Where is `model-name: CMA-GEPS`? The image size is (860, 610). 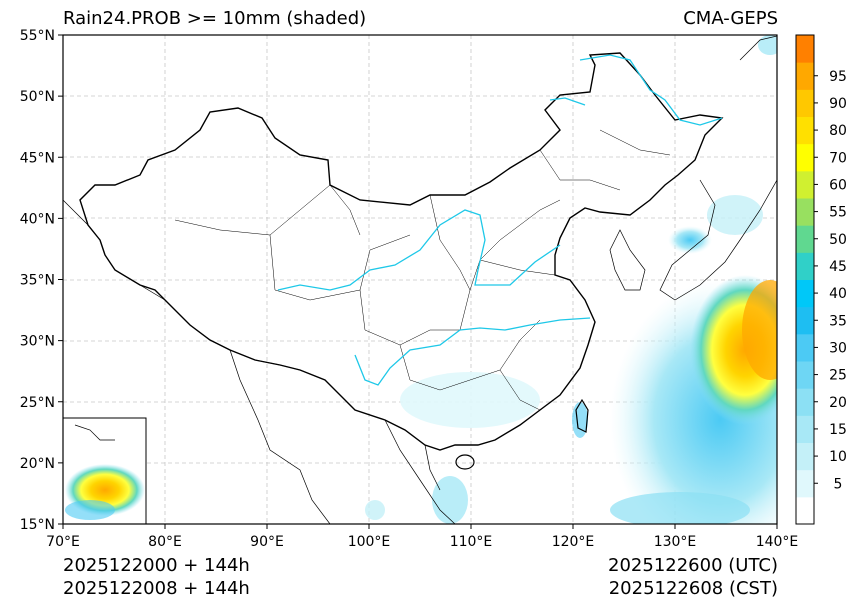
model-name: CMA-GEPS is located at coordinates (730, 18).